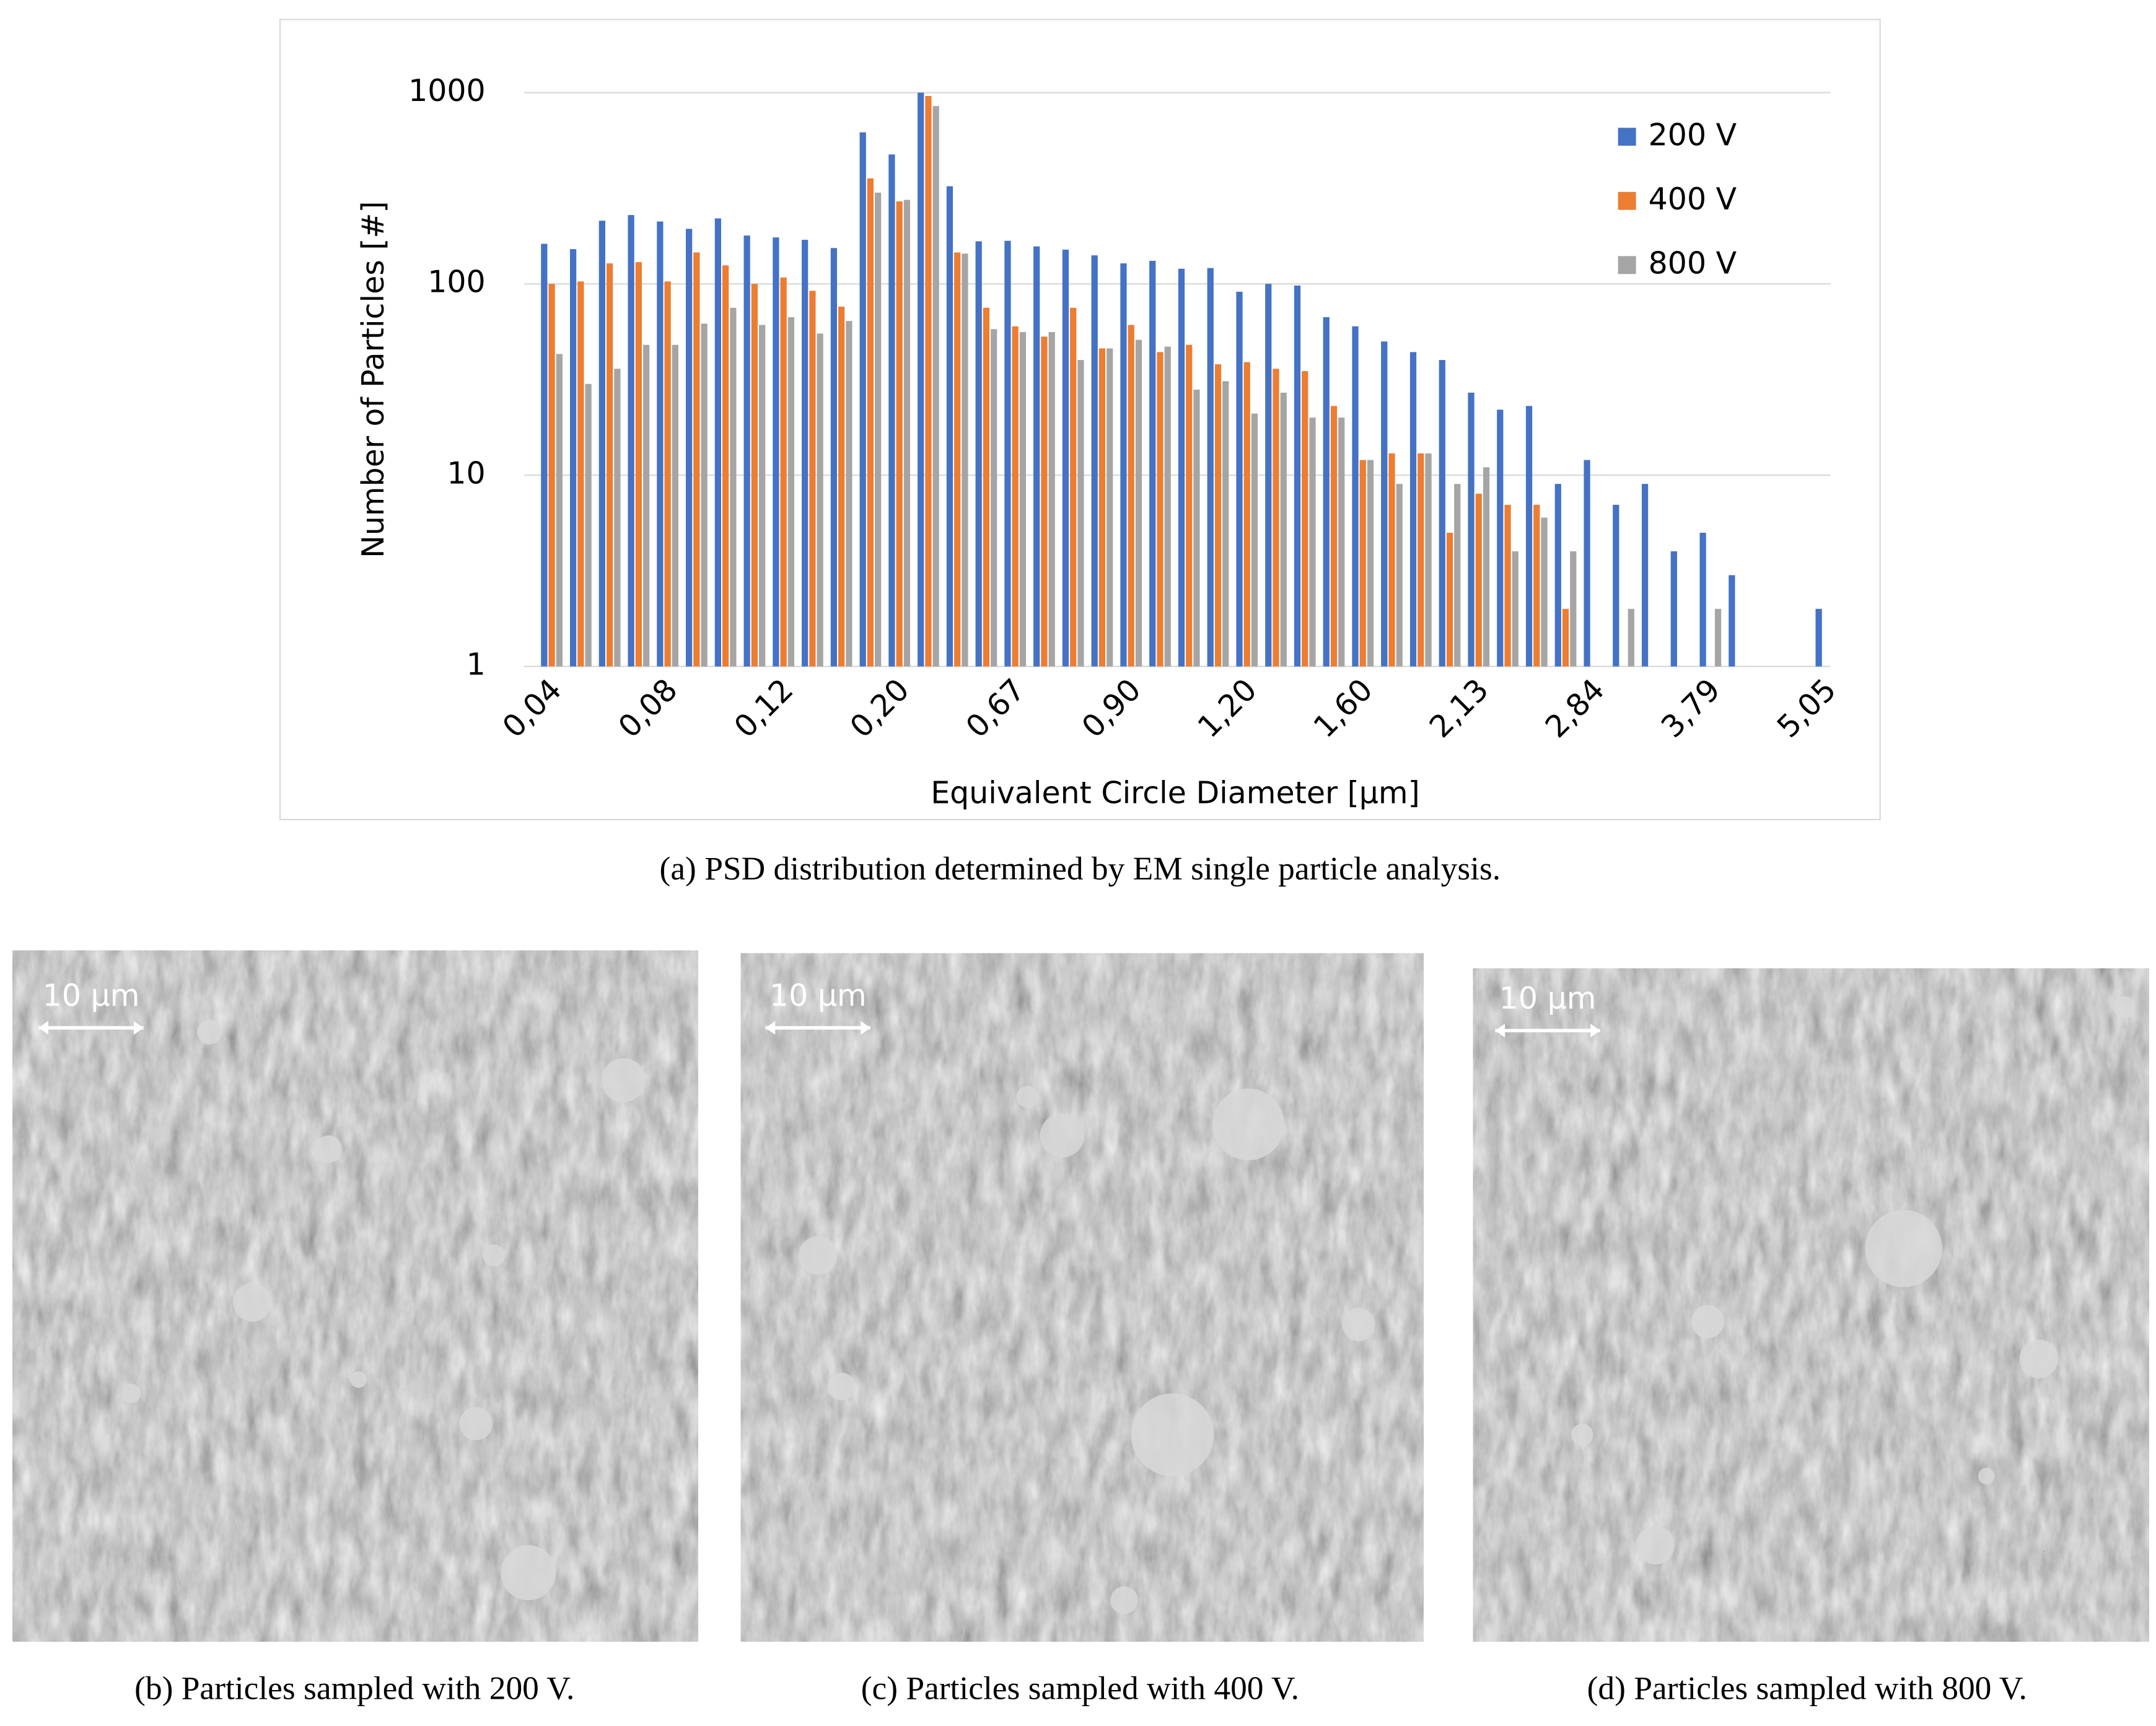  I want to click on y-tick-label: 1000, so click(447, 90).